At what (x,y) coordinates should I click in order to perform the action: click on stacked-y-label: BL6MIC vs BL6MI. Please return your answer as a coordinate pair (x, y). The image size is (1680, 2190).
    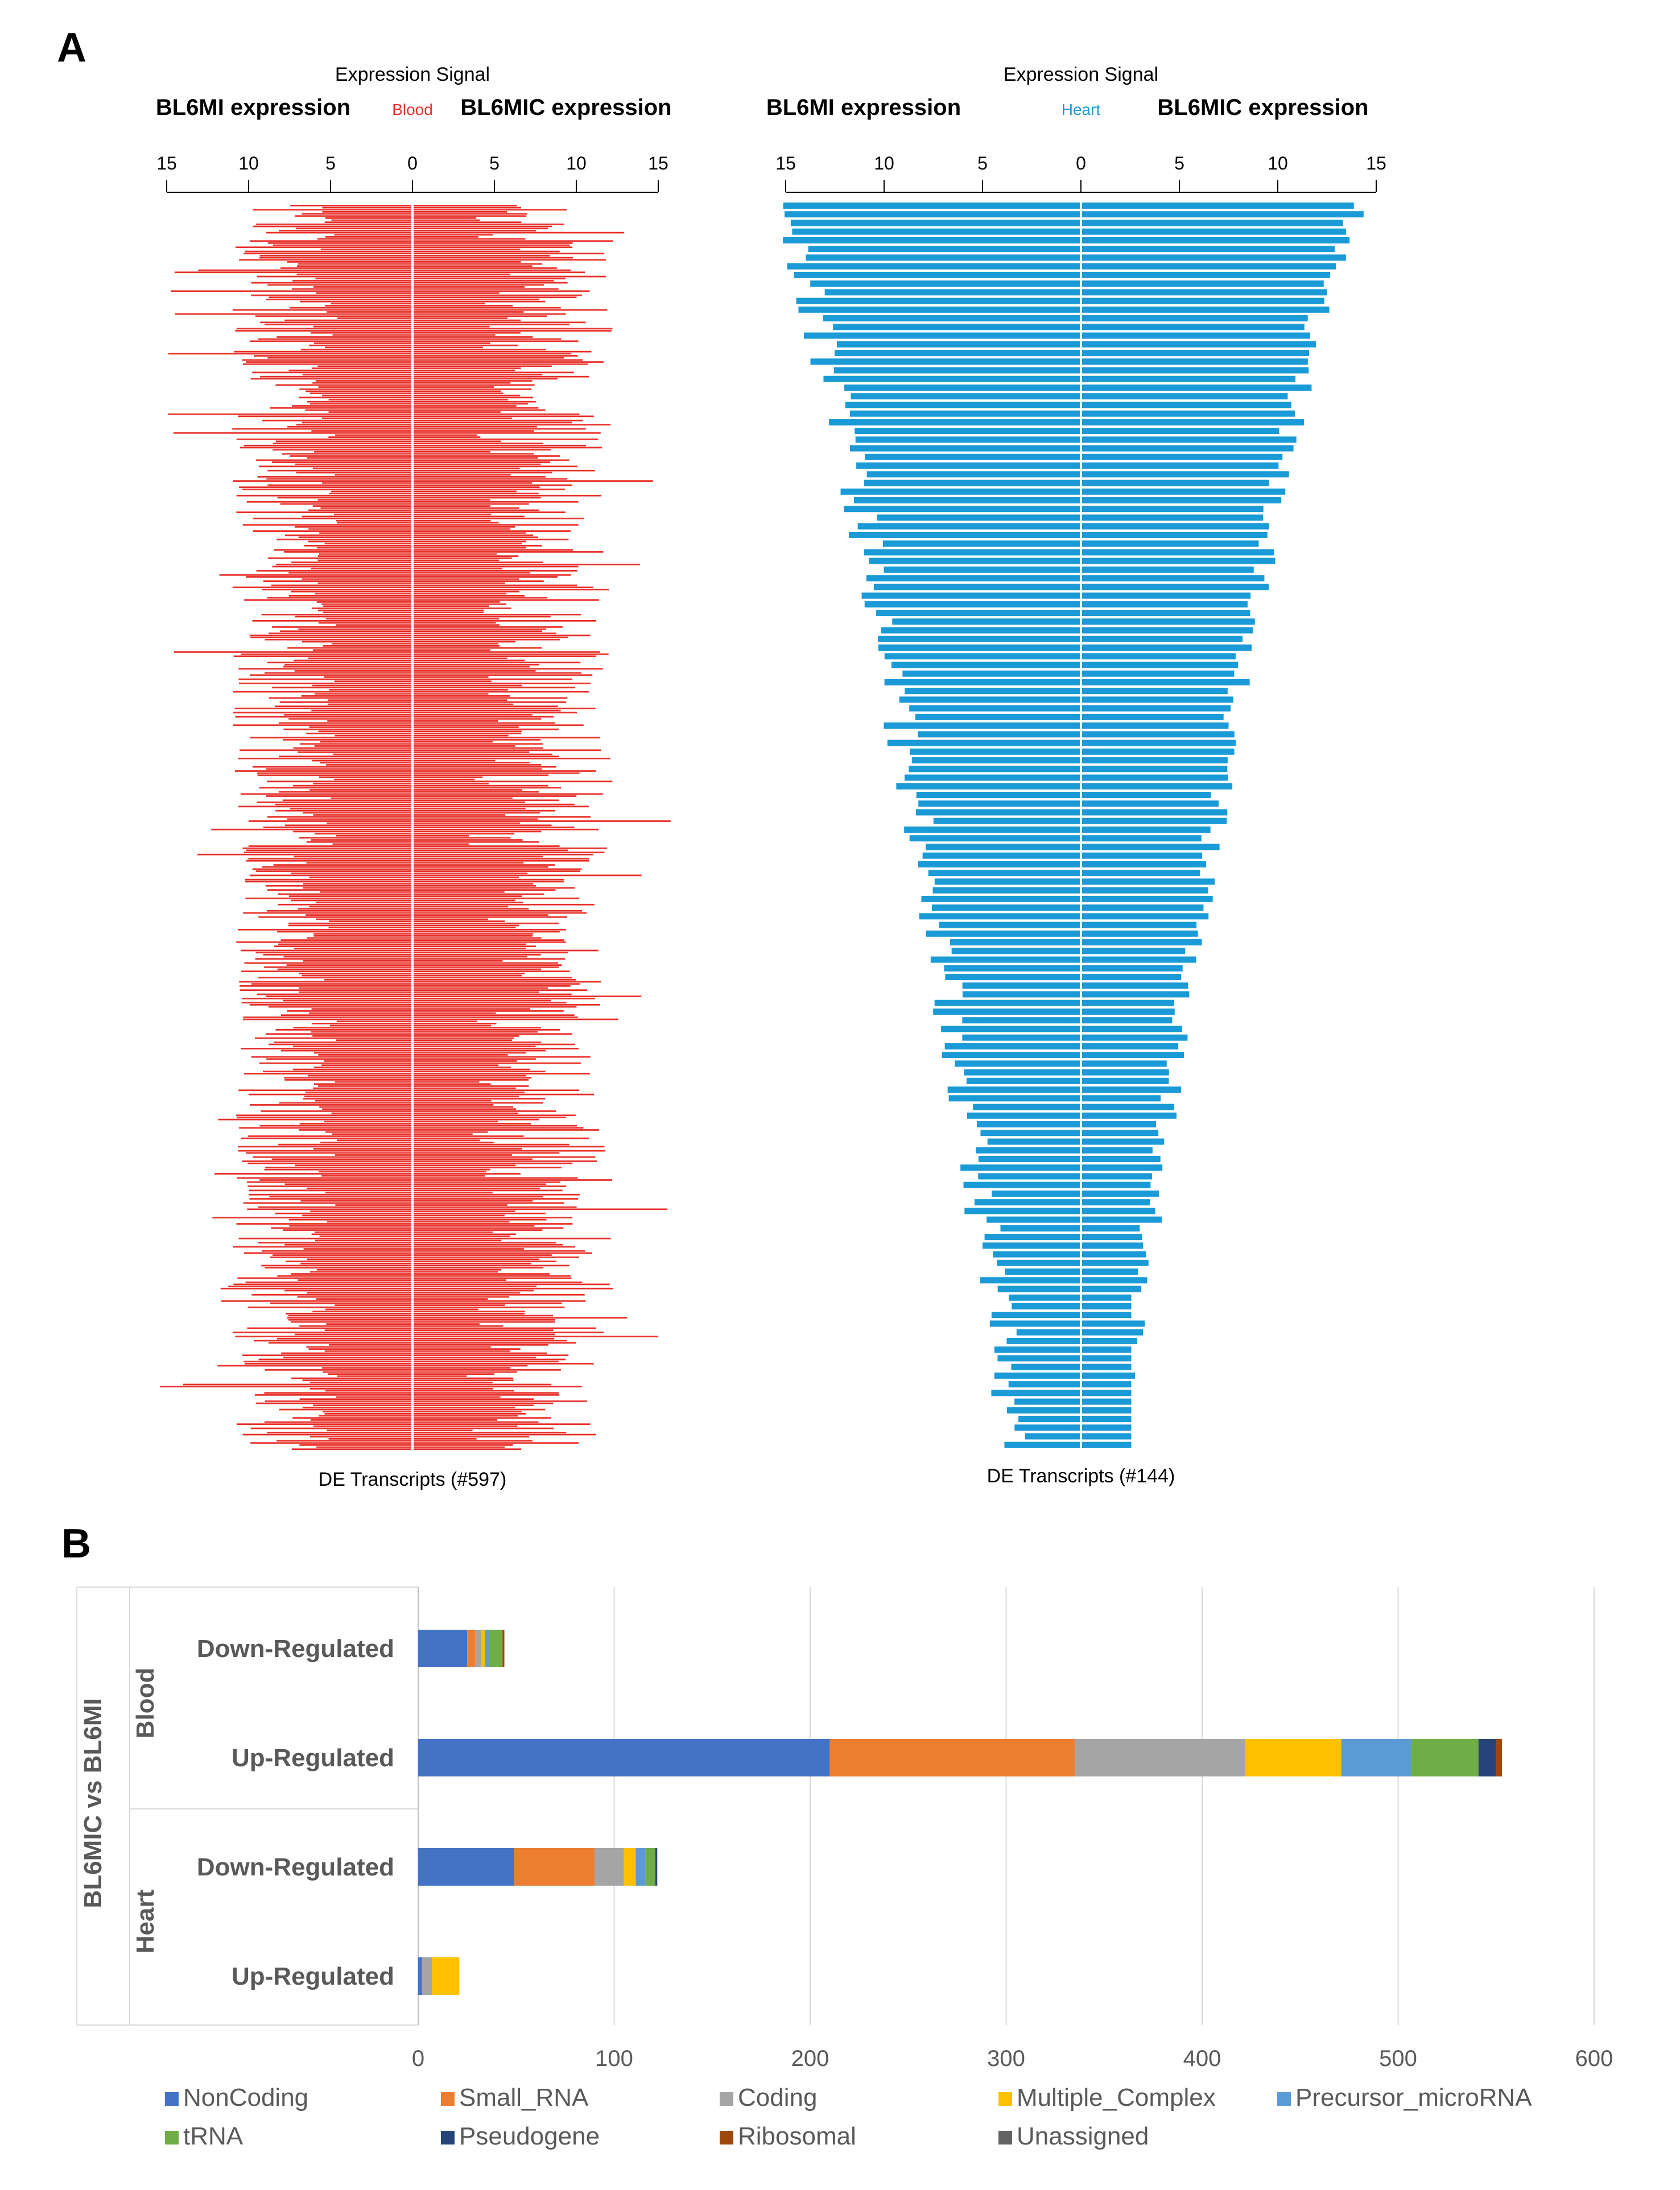
    Looking at the image, I should click on (93, 1803).